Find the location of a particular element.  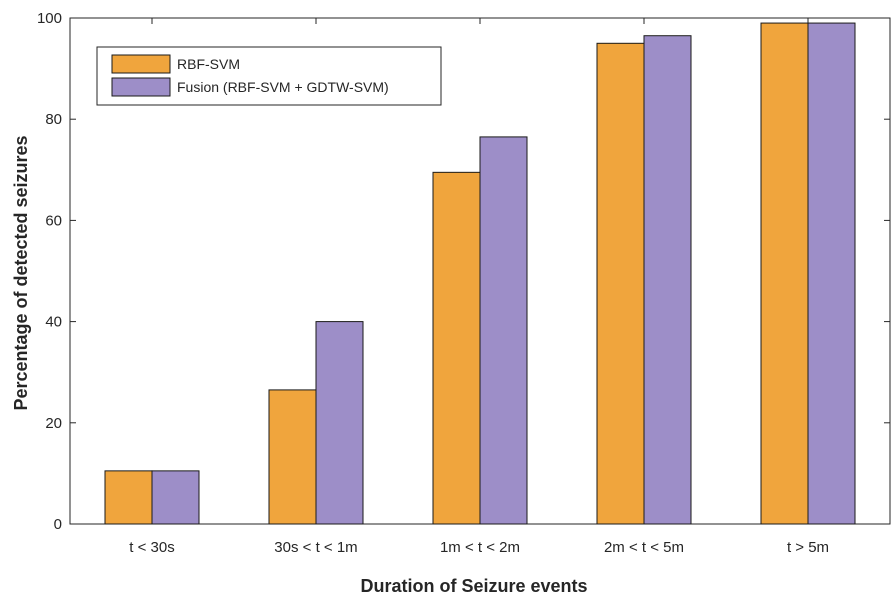

x-tick-label: t < 30s is located at coordinates (151, 547).